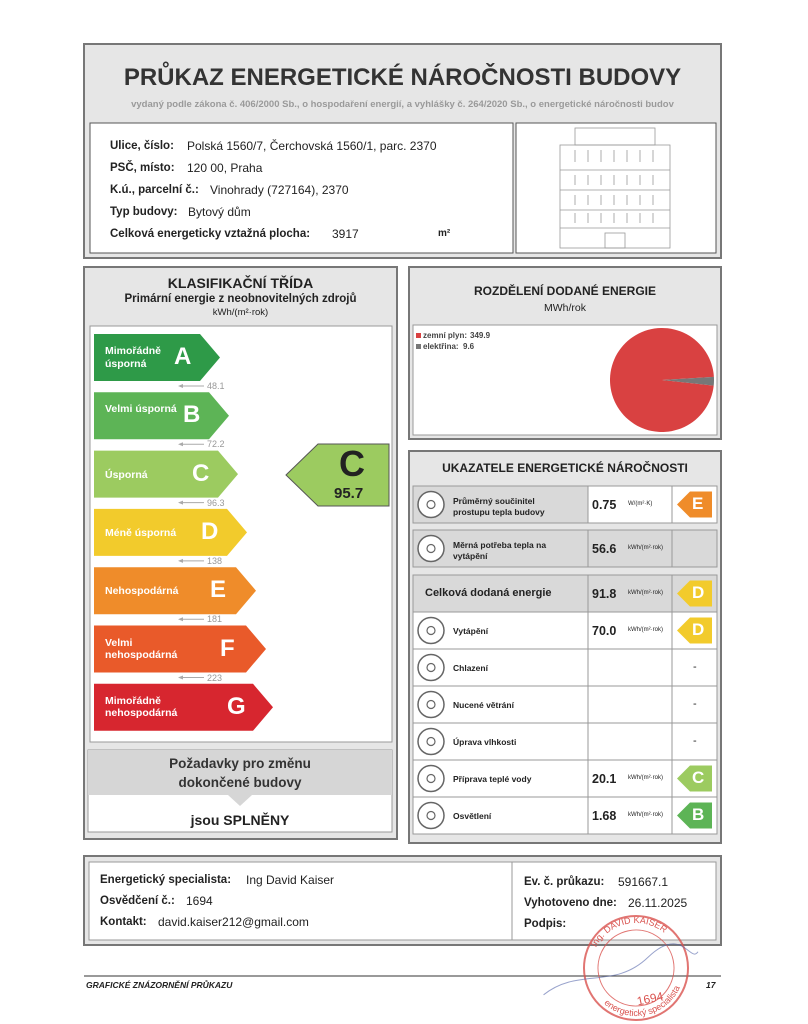 Image resolution: width=808 pixels, height=1024 pixels. I want to click on indicator-class: C, so click(698, 777).